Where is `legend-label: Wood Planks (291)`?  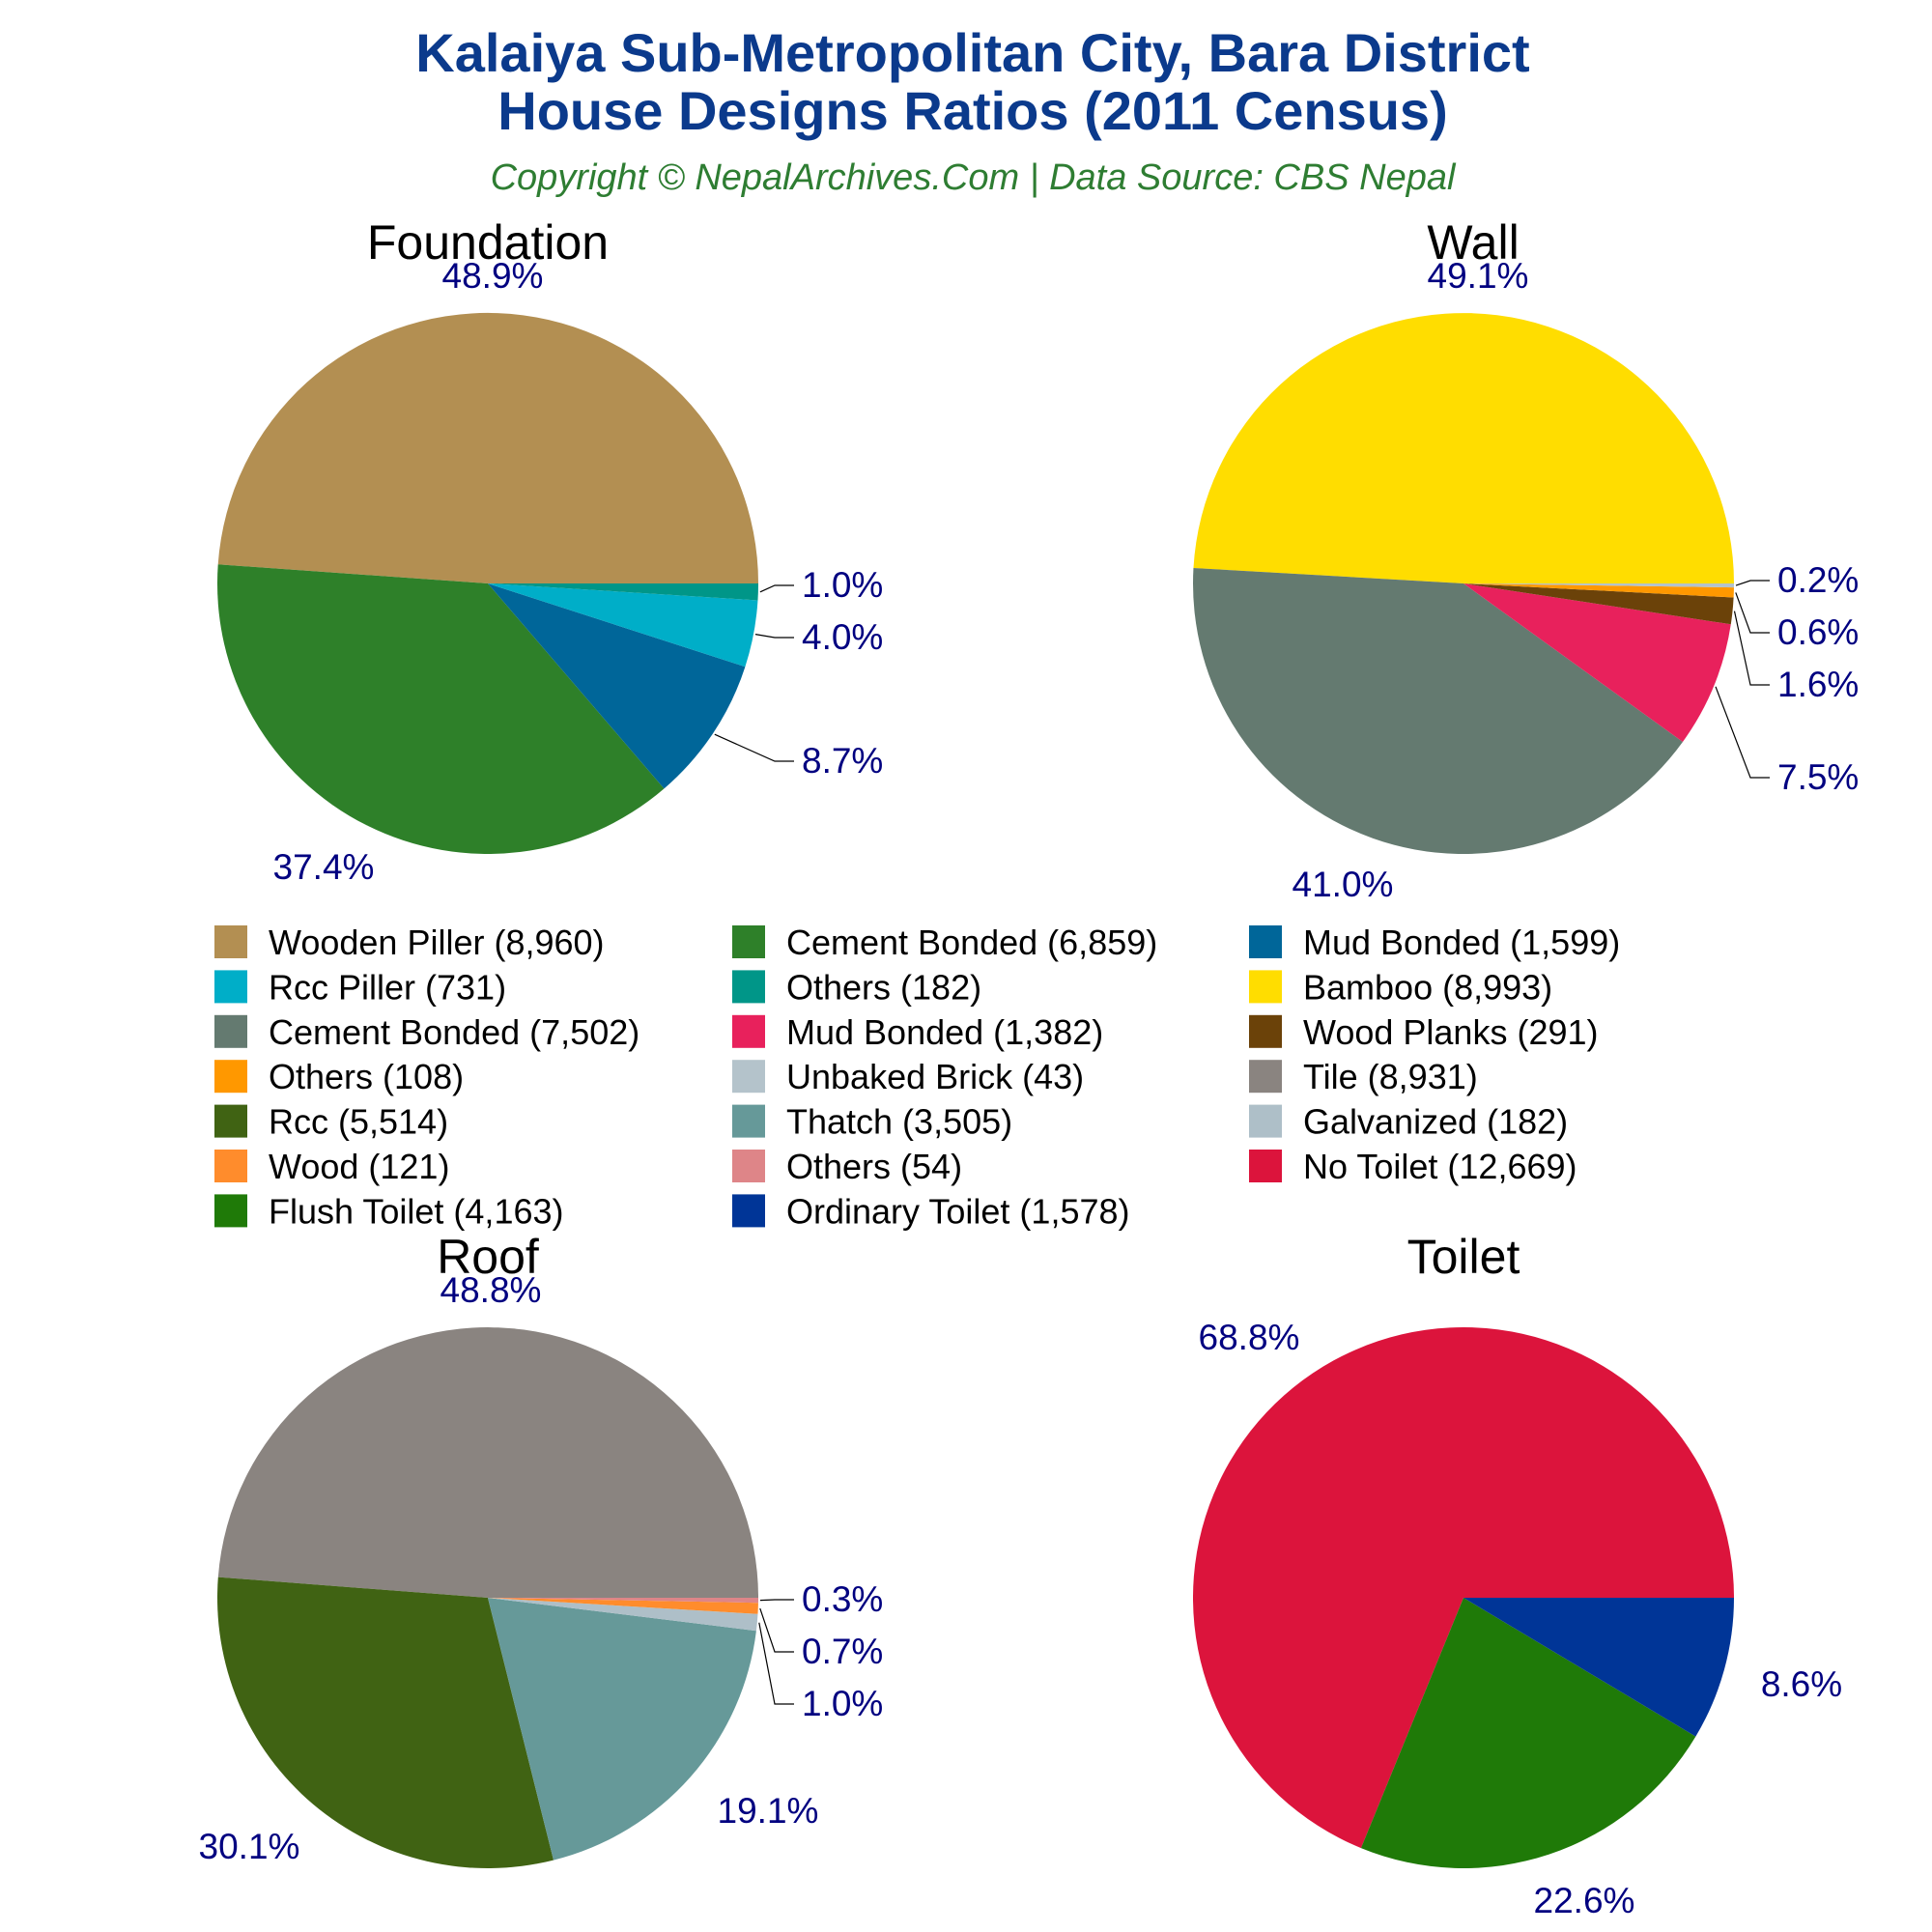
legend-label: Wood Planks (291) is located at coordinates (1451, 1032).